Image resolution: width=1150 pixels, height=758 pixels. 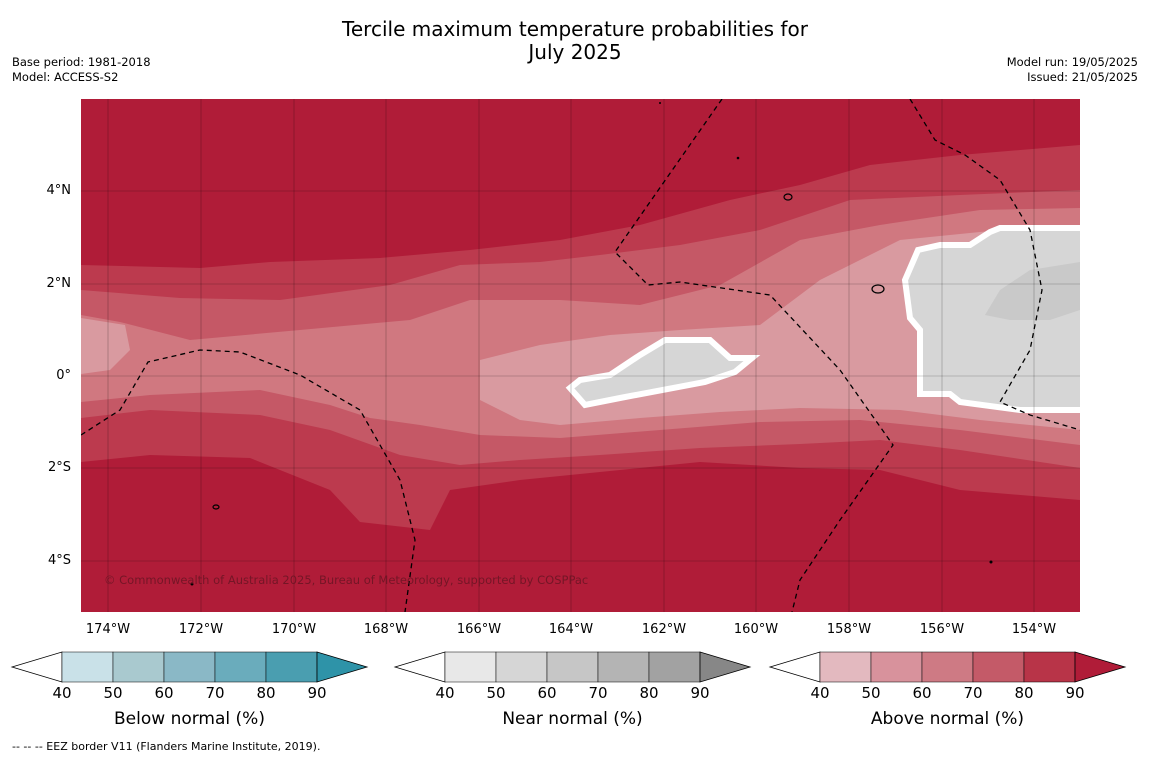 I want to click on colorbar-title: Above normal (%), so click(x=947, y=719).